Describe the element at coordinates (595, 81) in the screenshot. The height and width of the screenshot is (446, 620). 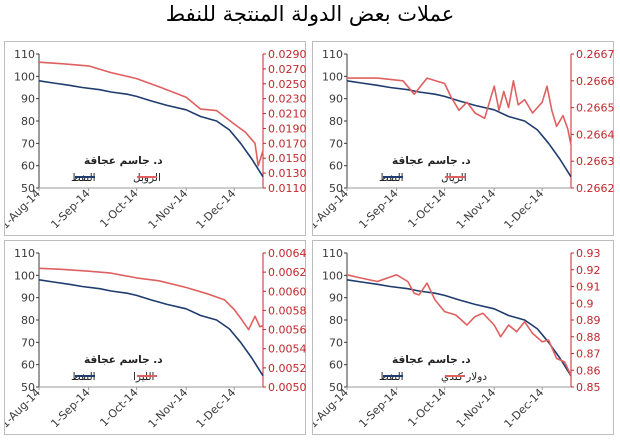
I see `y-right-tick-label: 0.2666` at that location.